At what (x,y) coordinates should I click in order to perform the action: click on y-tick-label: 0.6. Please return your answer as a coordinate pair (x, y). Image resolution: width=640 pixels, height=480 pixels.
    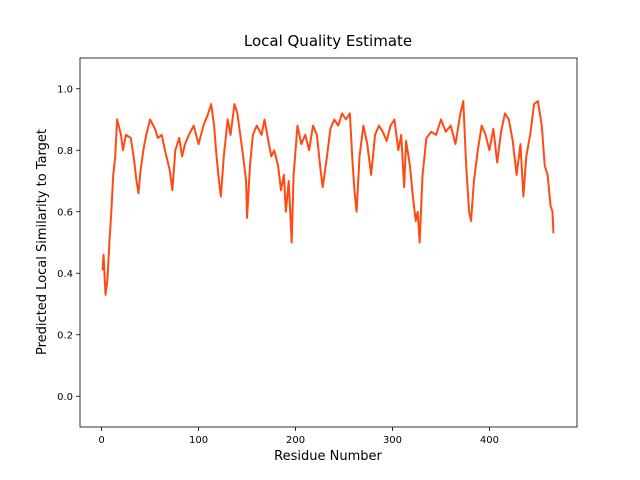
    Looking at the image, I should click on (65, 212).